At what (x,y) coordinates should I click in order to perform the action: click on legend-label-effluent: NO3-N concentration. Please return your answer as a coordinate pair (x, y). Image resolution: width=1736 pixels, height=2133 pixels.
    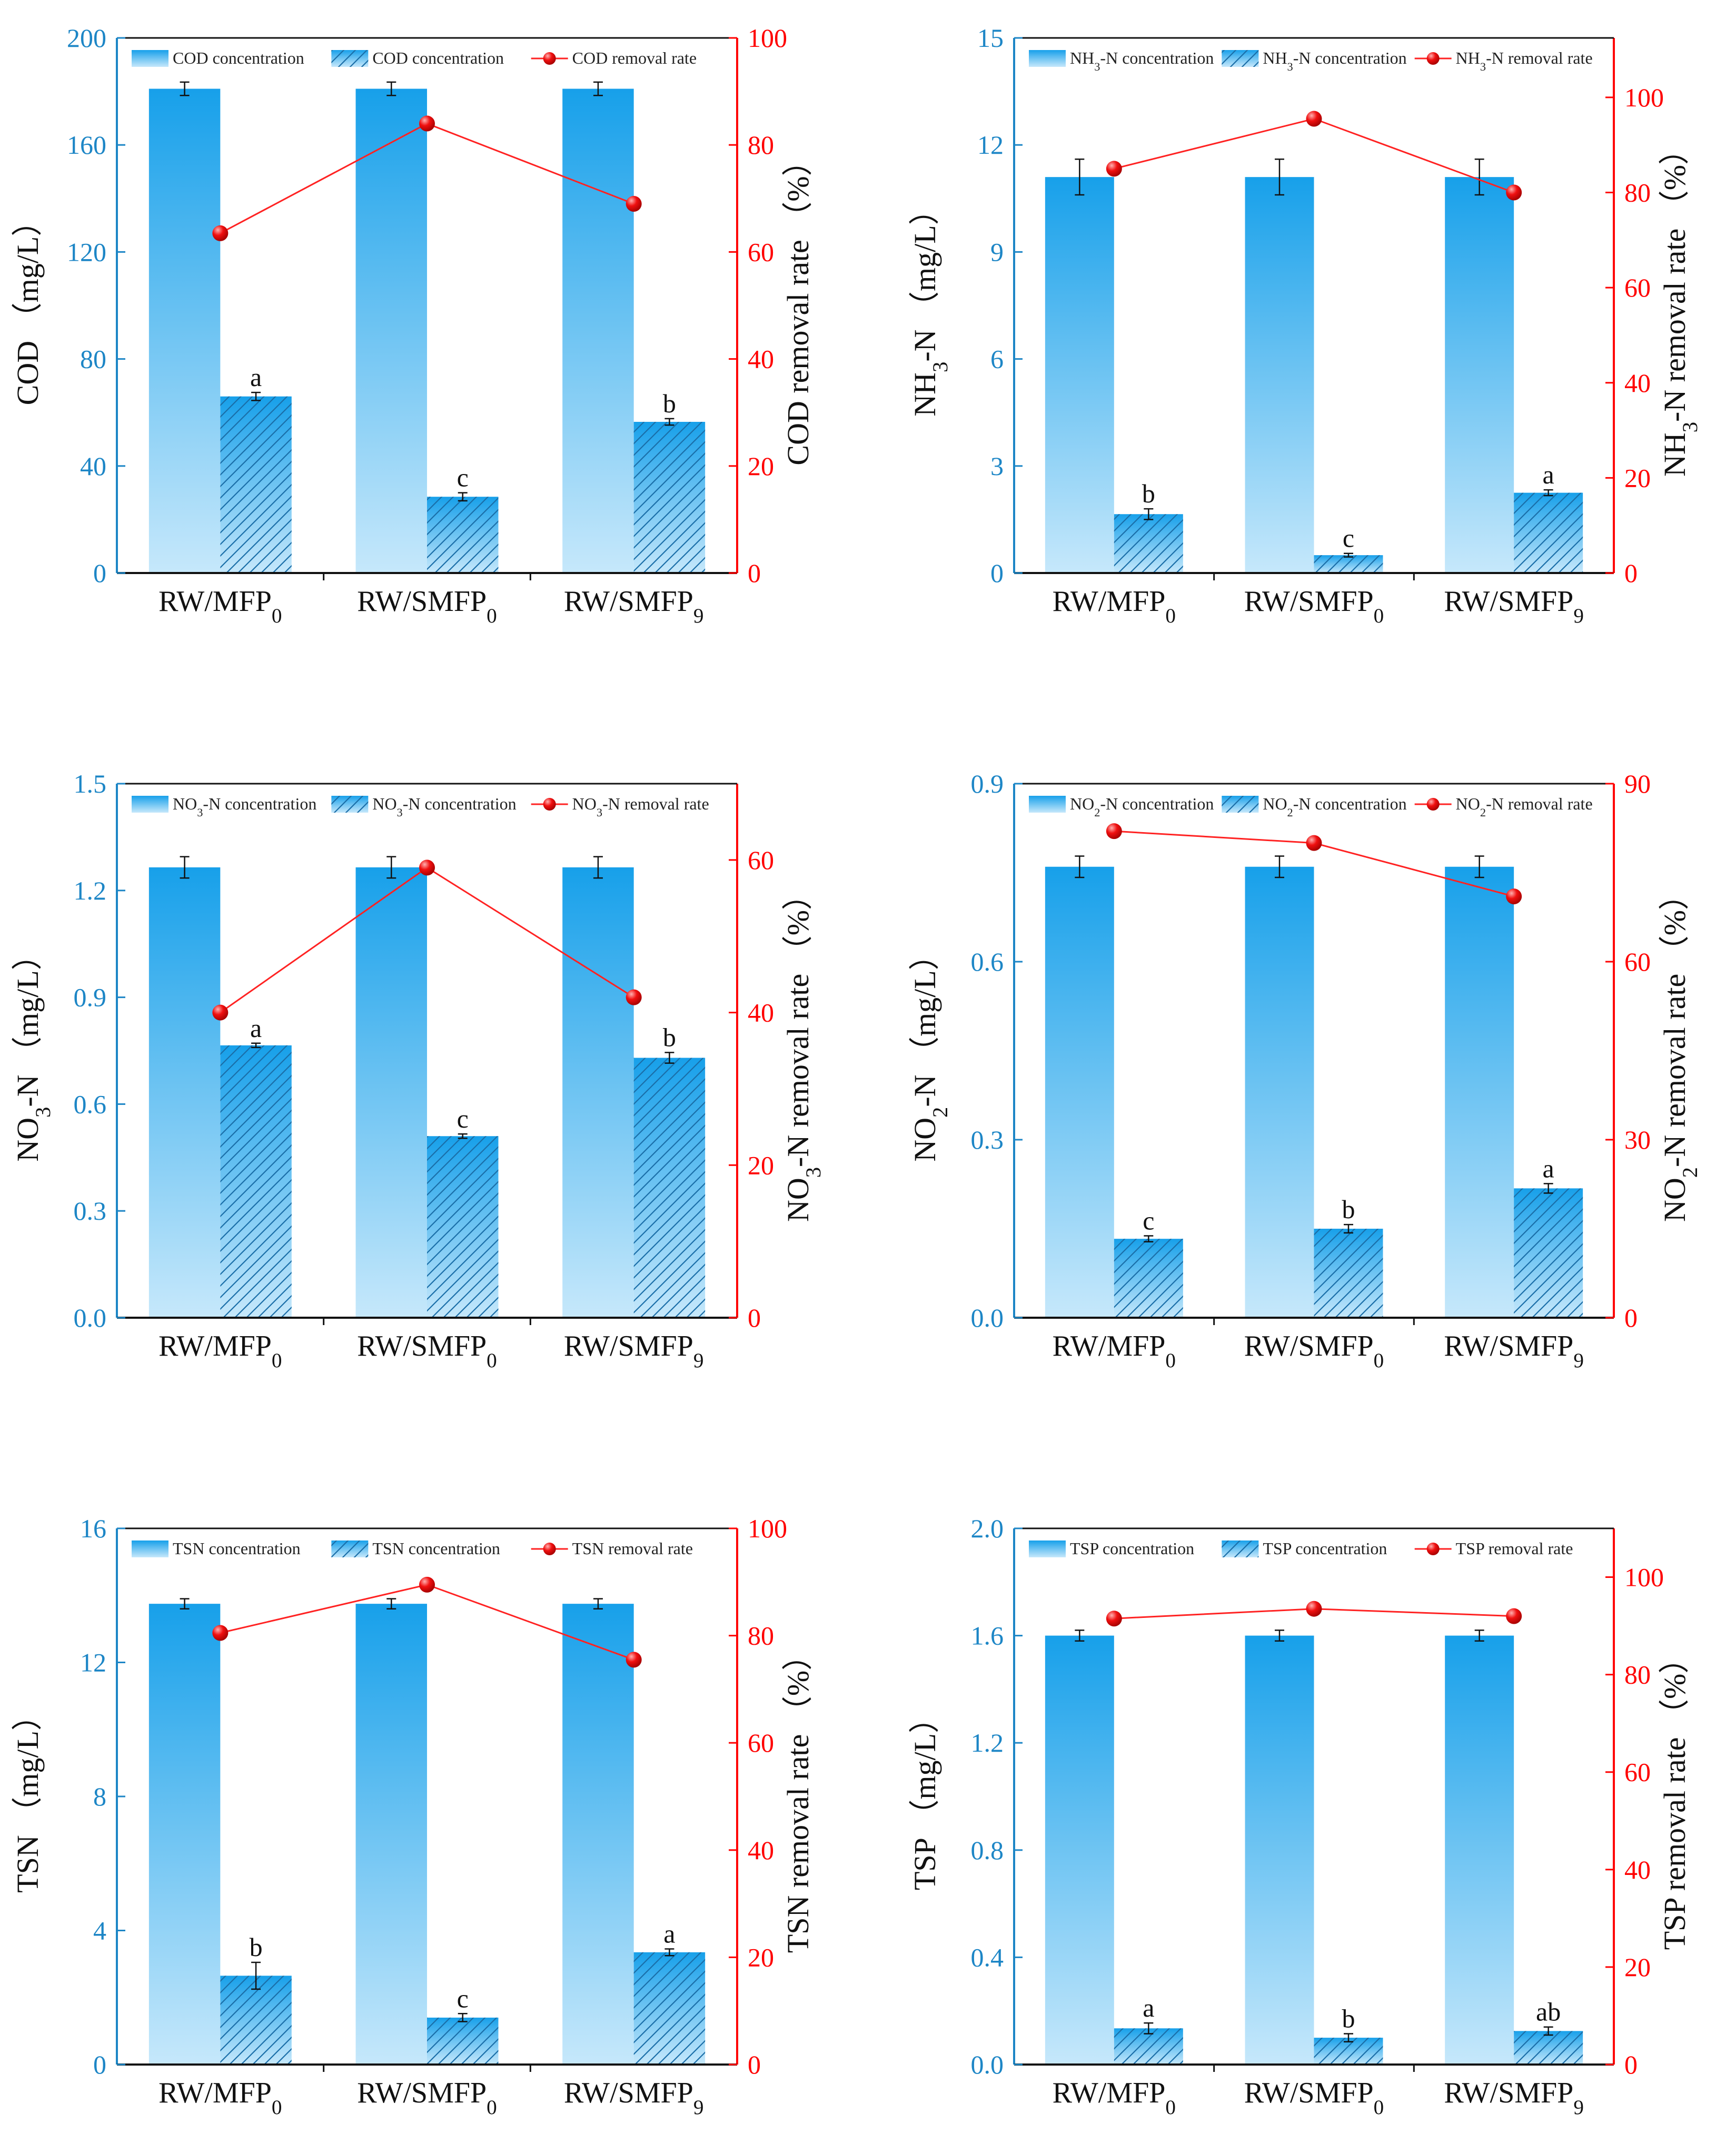
    Looking at the image, I should click on (444, 806).